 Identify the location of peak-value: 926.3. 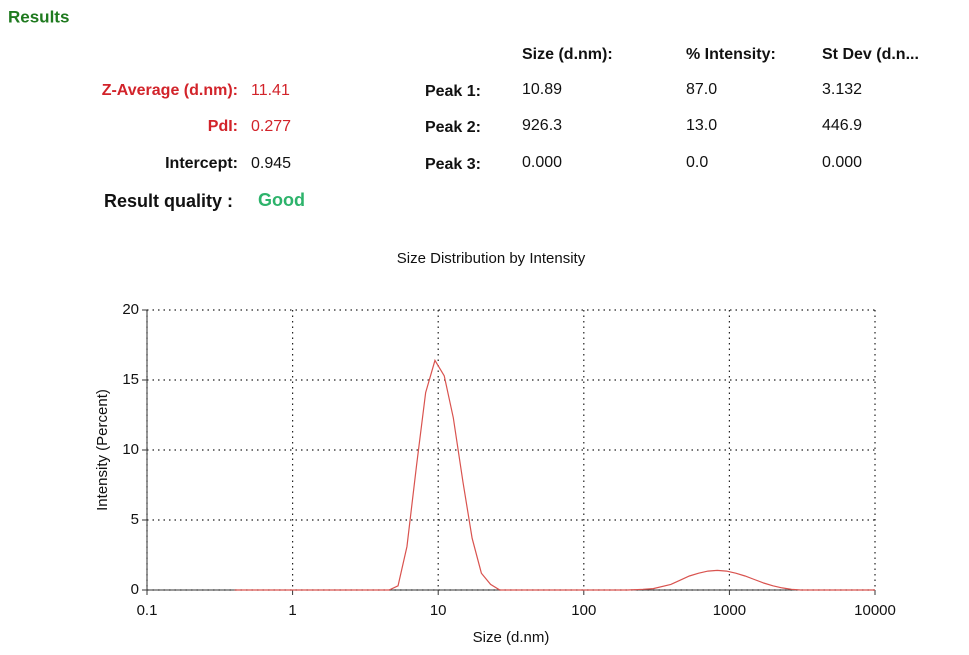
(542, 125).